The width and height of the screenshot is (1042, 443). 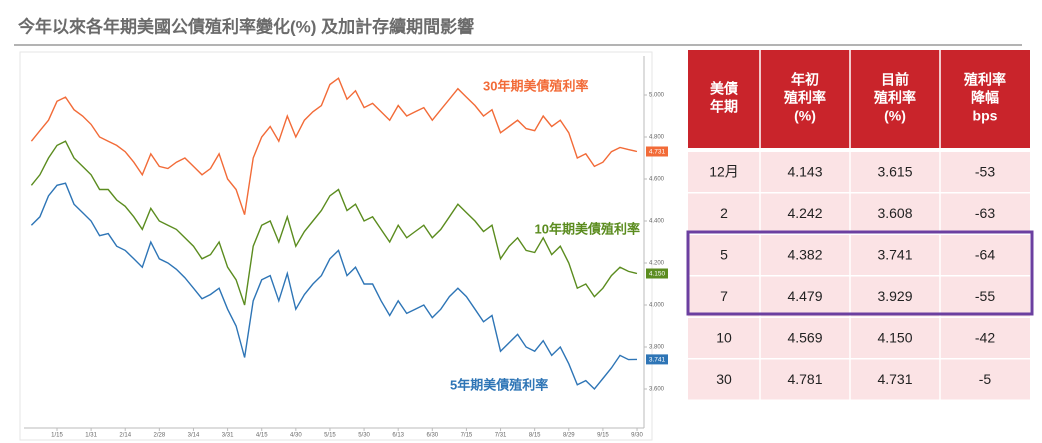 I want to click on table-cell: 4.479, so click(x=804, y=296).